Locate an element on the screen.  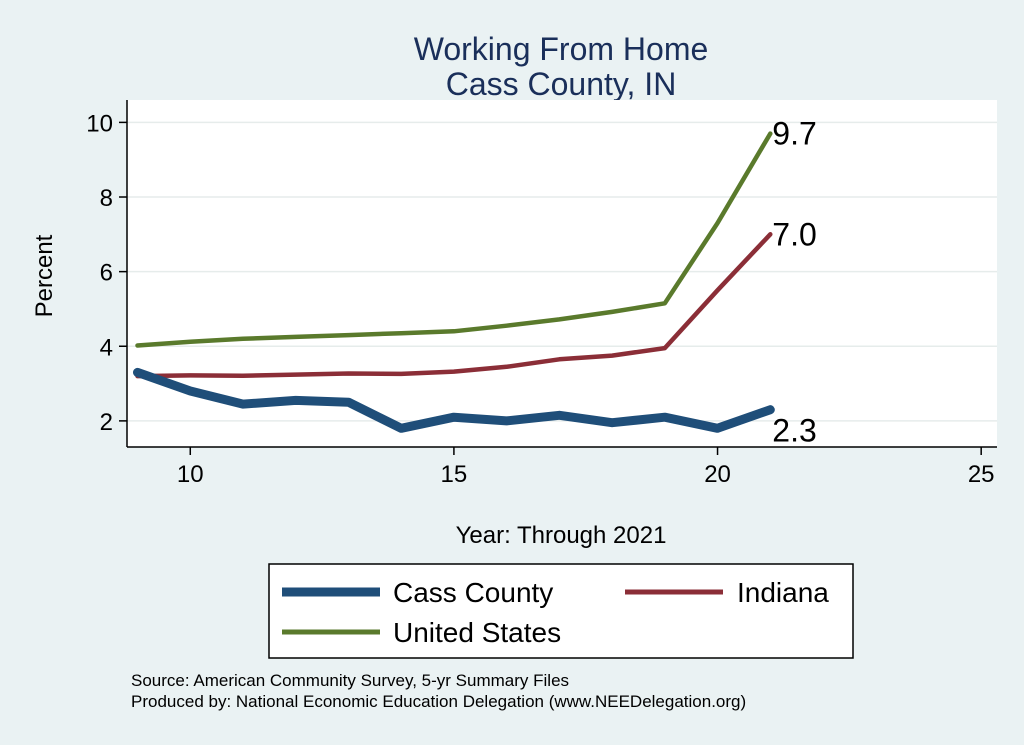
y-tick-label: 10 is located at coordinates (99, 123).